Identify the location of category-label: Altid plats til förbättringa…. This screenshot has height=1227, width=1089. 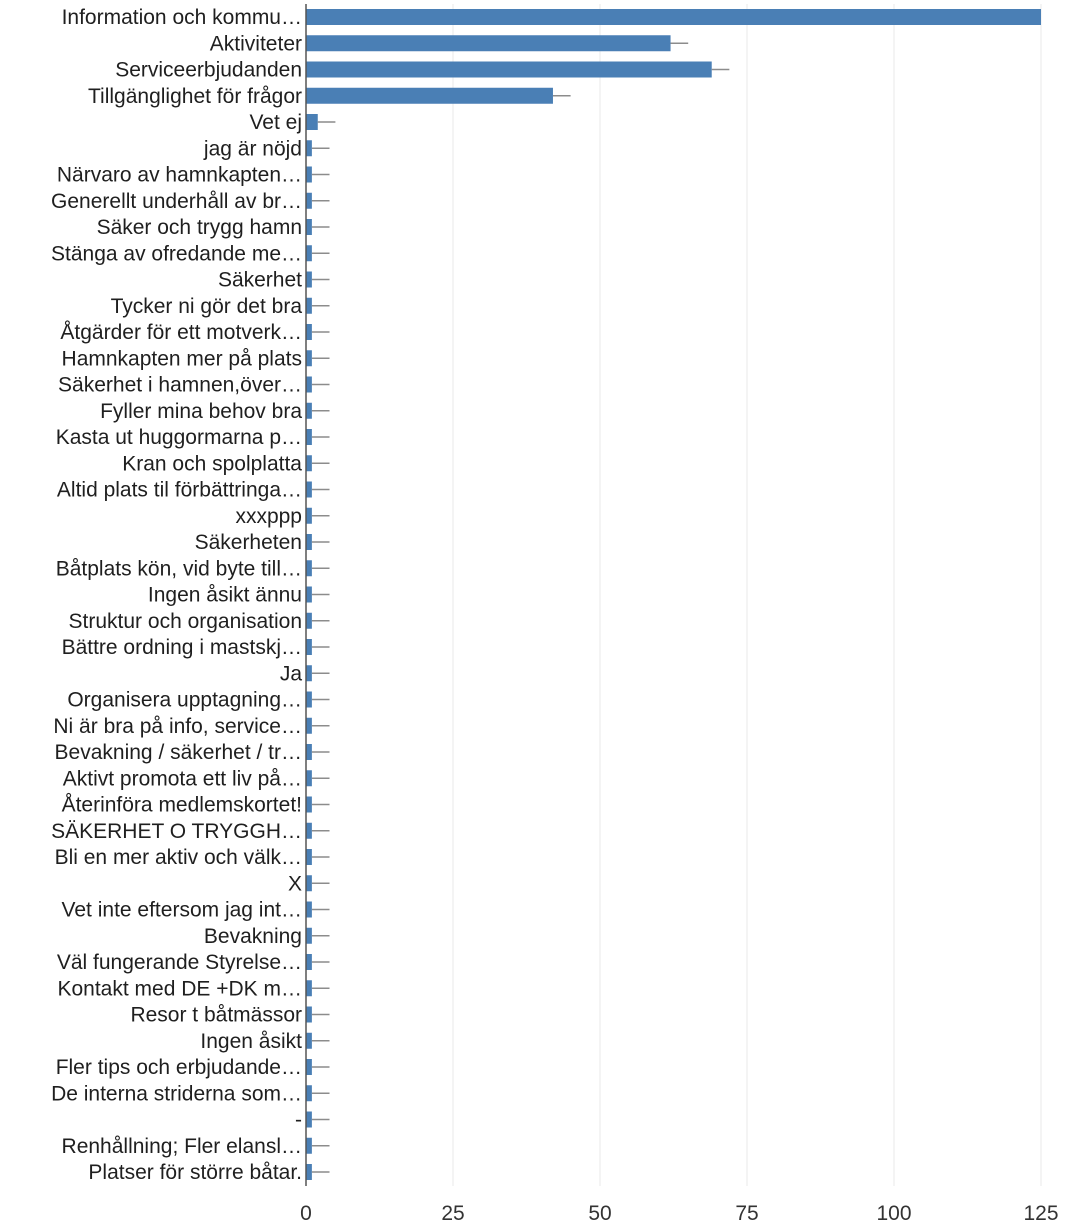
(179, 490).